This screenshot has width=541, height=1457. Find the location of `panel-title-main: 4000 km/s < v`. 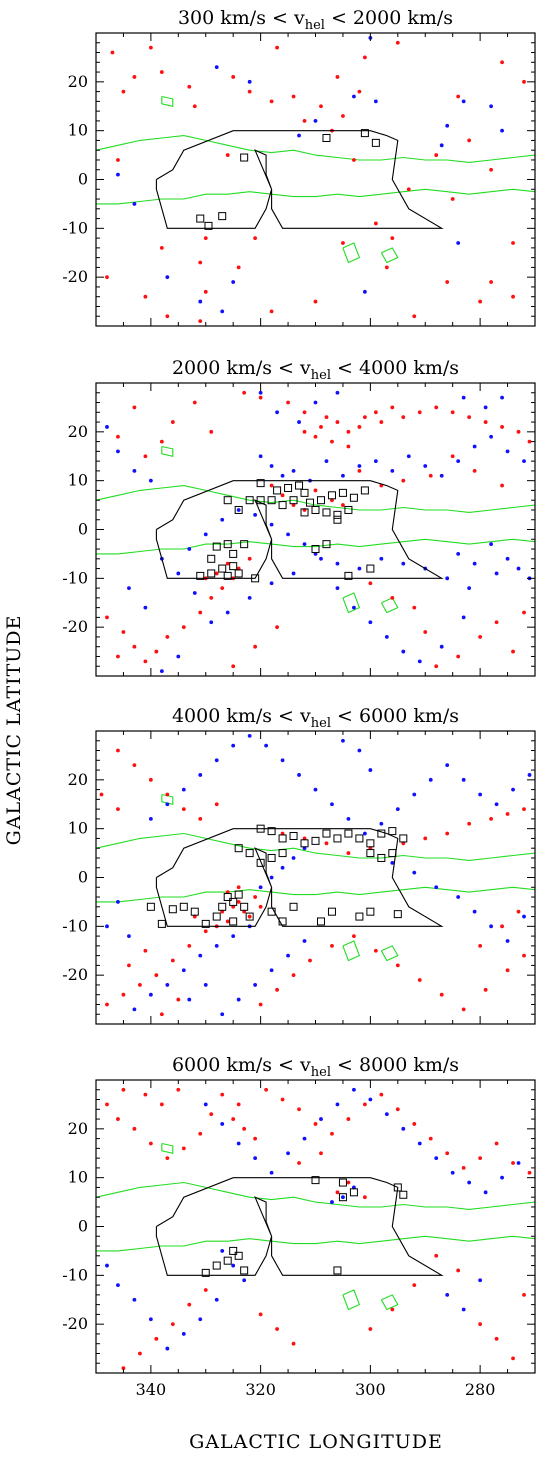

panel-title-main: 4000 km/s < v is located at coordinates (241, 716).